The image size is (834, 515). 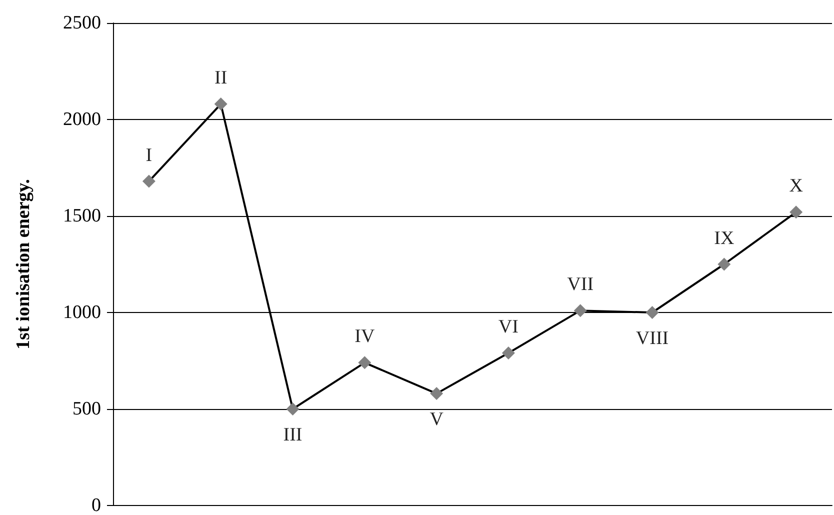 What do you see at coordinates (23, 264) in the screenshot?
I see `y-axis-title: 1st ionisation energy.` at bounding box center [23, 264].